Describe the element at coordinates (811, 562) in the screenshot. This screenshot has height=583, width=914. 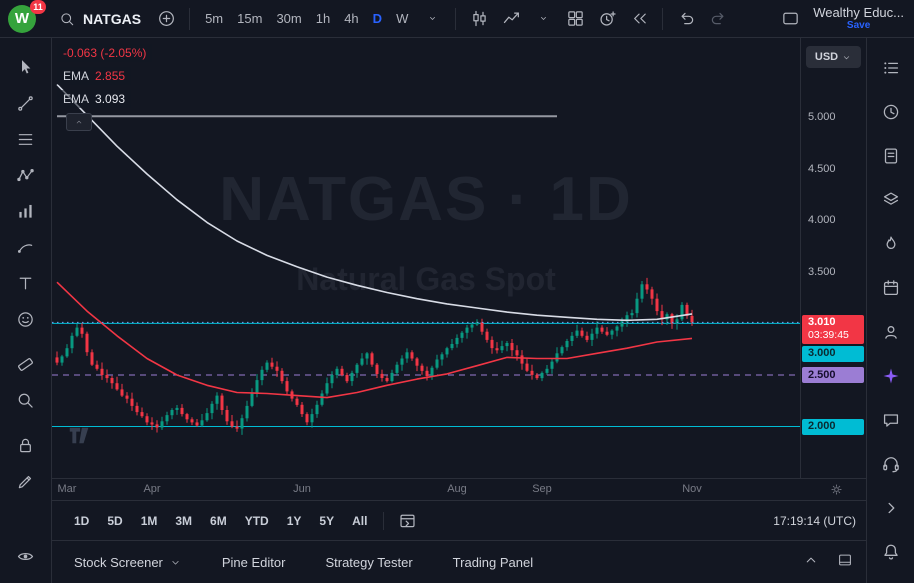
I see `panel-collapse-button` at that location.